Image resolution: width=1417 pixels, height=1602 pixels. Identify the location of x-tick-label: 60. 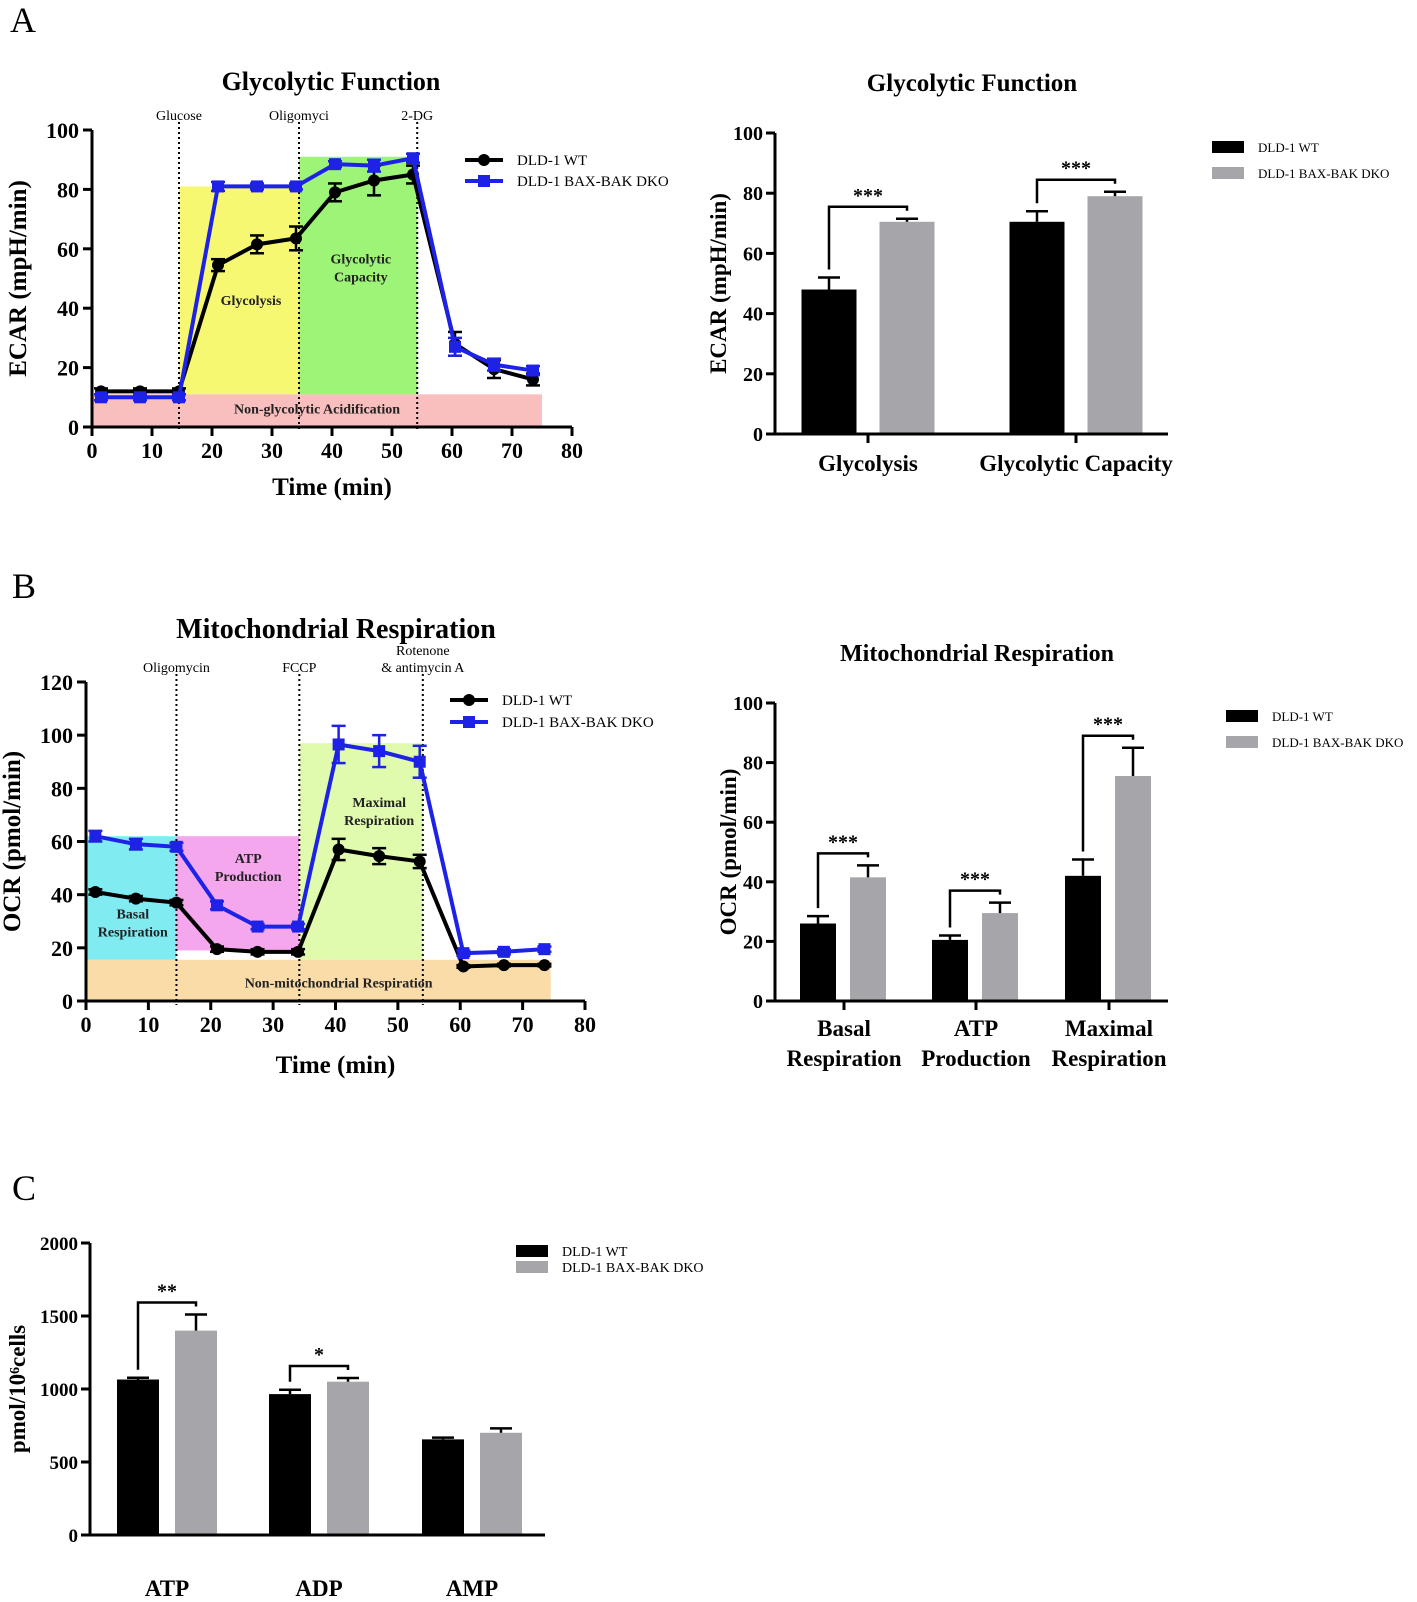
(460, 1024).